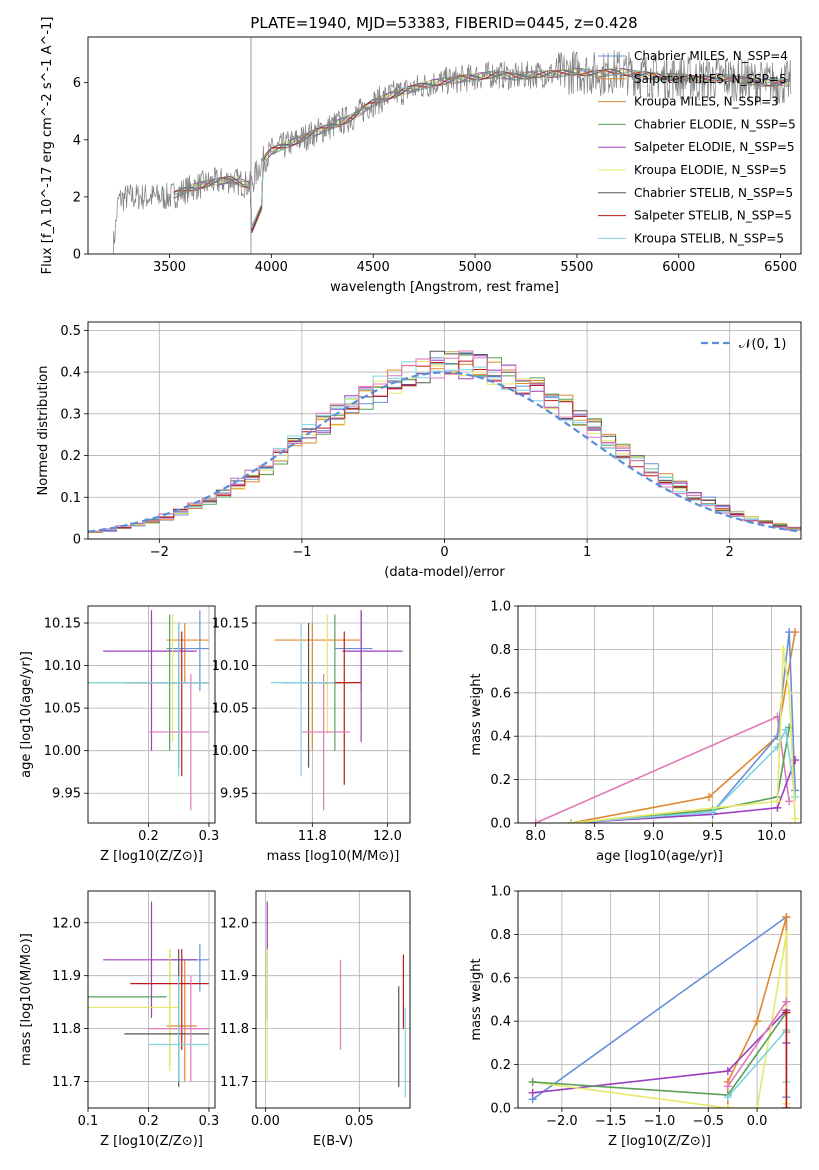 The image size is (819, 1170). Describe the element at coordinates (70, 498) in the screenshot. I see `y-tick-label: 0.1` at that location.